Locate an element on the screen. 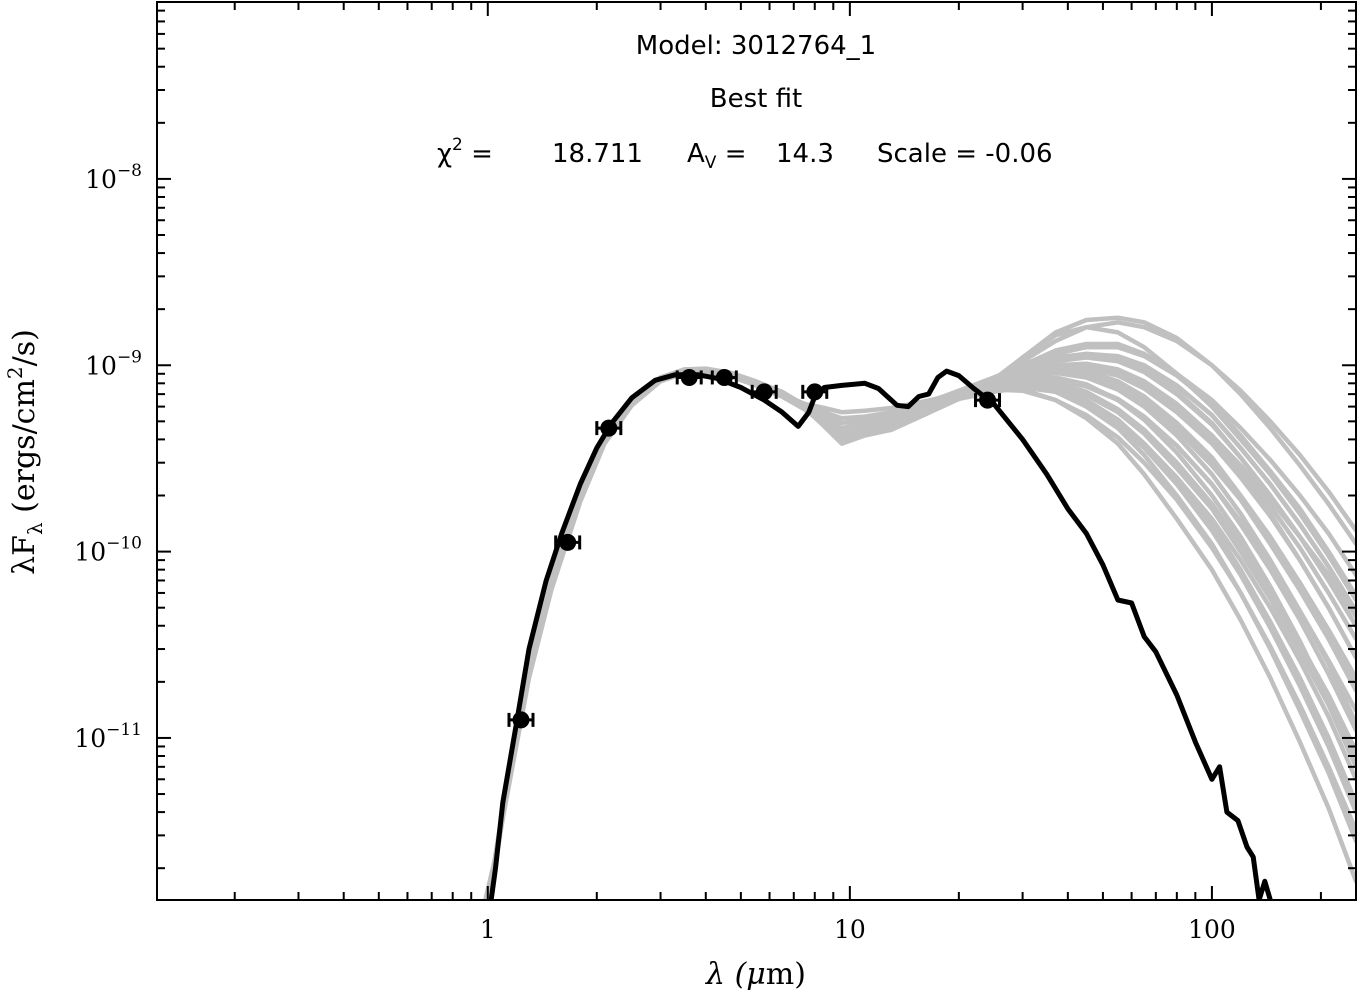 The width and height of the screenshot is (1359, 994). photometry-points is located at coordinates (754, 548).